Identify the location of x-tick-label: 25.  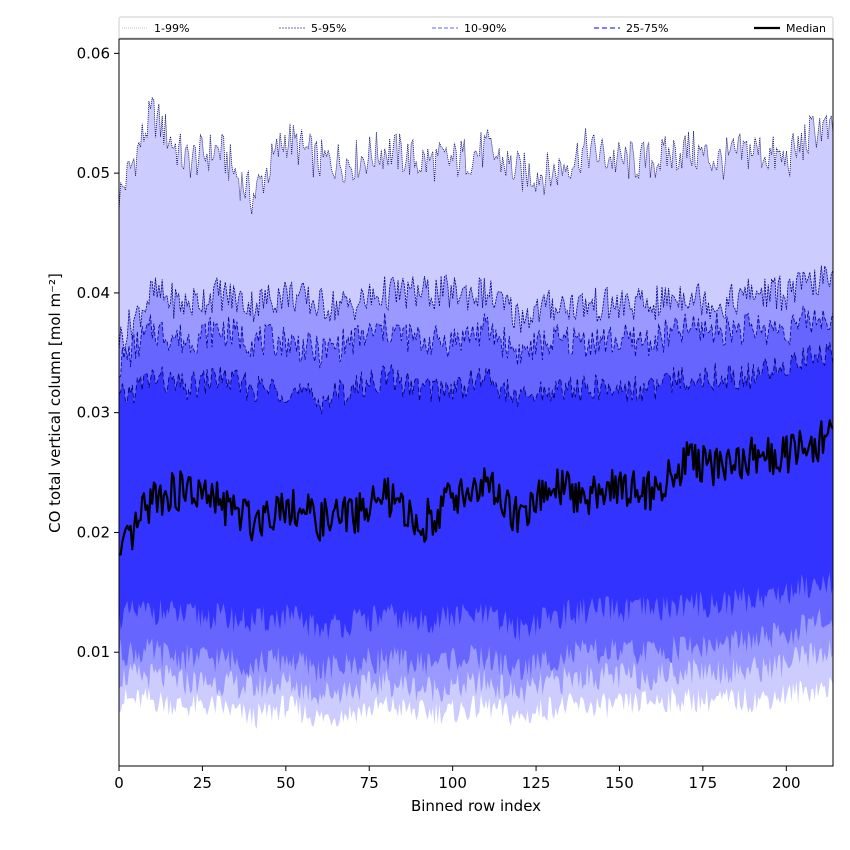
(202, 783).